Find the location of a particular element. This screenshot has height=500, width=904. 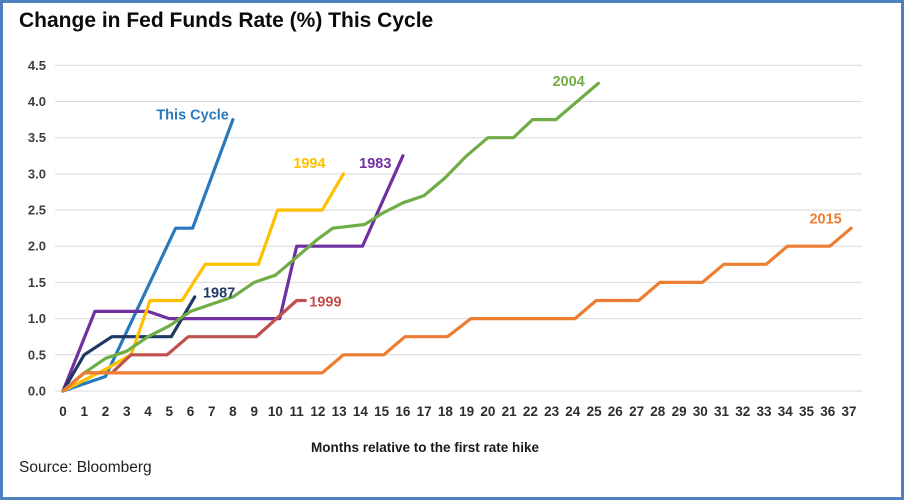

y-tick-label: 2.0 is located at coordinates (37, 246).